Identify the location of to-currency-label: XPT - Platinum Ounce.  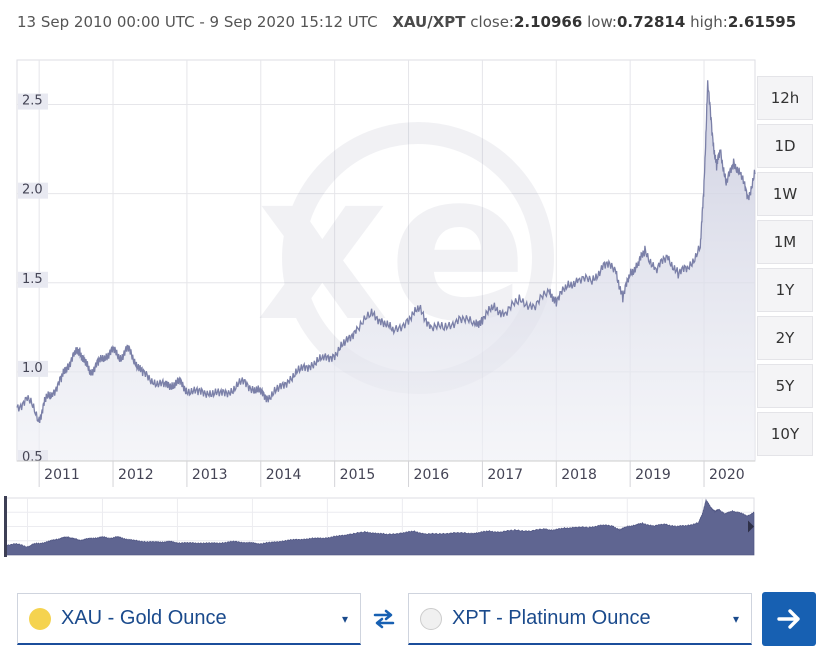
(551, 618).